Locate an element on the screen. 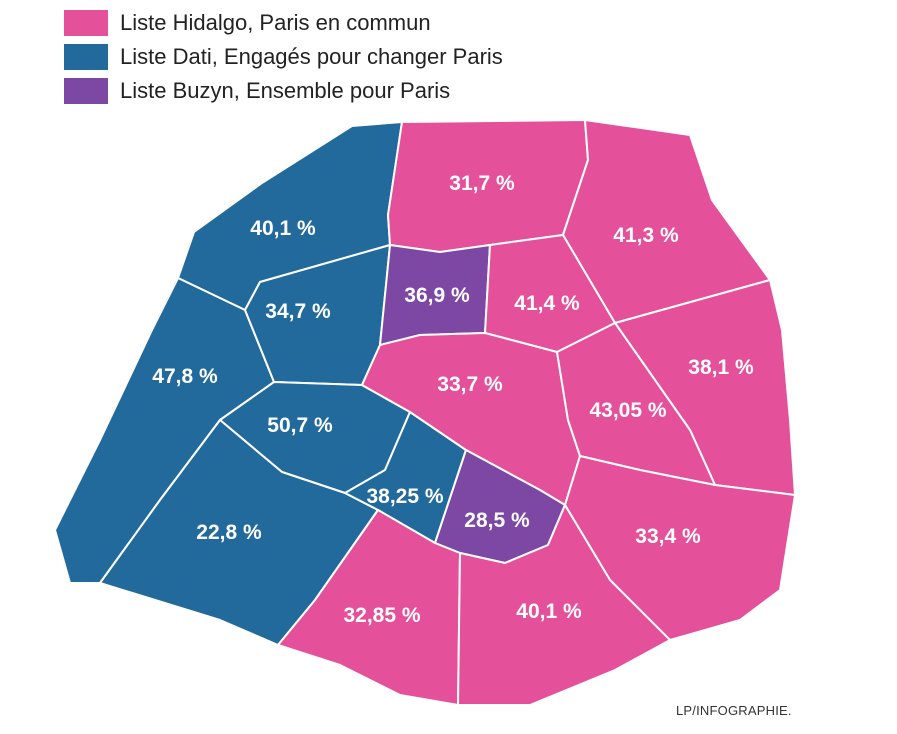  legend-item-dati: Liste Dati, Engagés pour changer Paris is located at coordinates (283, 57).